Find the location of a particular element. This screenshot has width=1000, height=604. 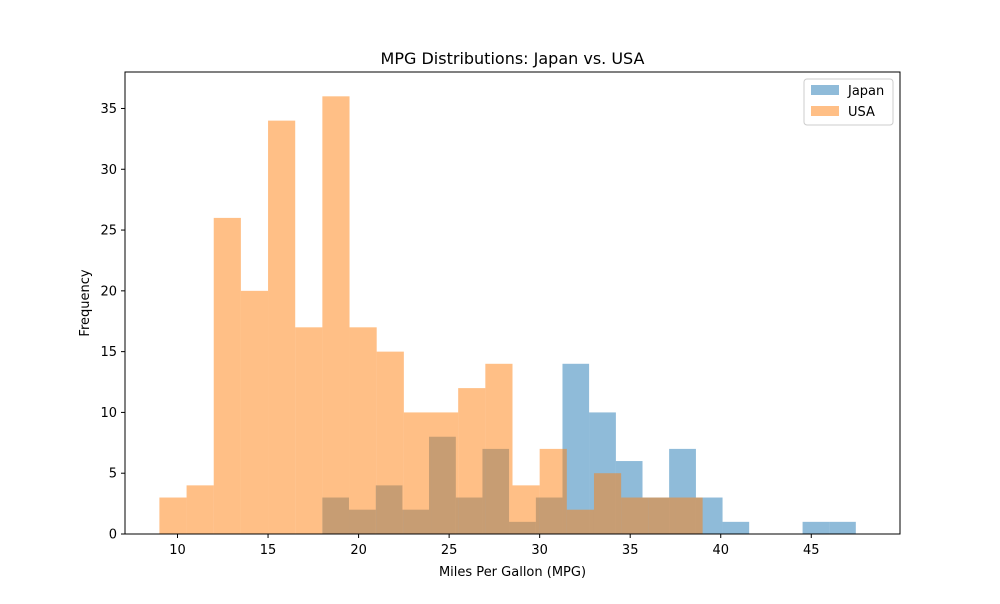

y-axis-label: Frequency is located at coordinates (85, 302).